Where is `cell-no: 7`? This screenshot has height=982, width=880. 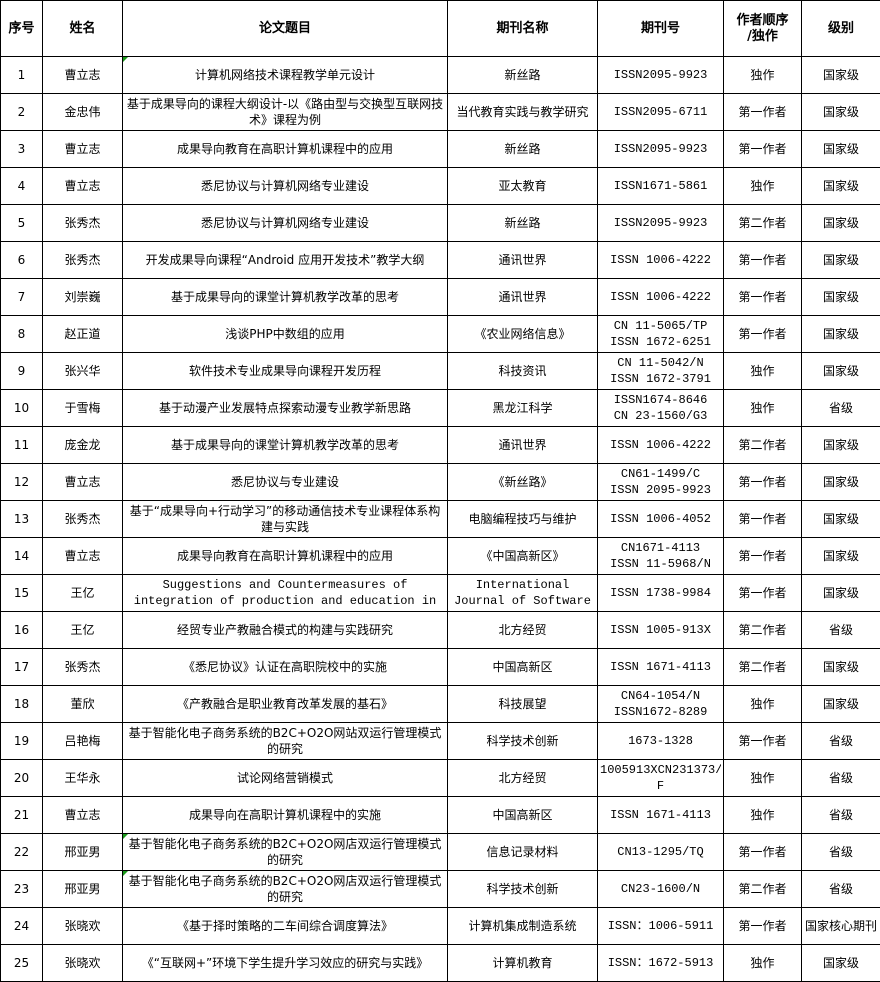 cell-no: 7 is located at coordinates (21, 297).